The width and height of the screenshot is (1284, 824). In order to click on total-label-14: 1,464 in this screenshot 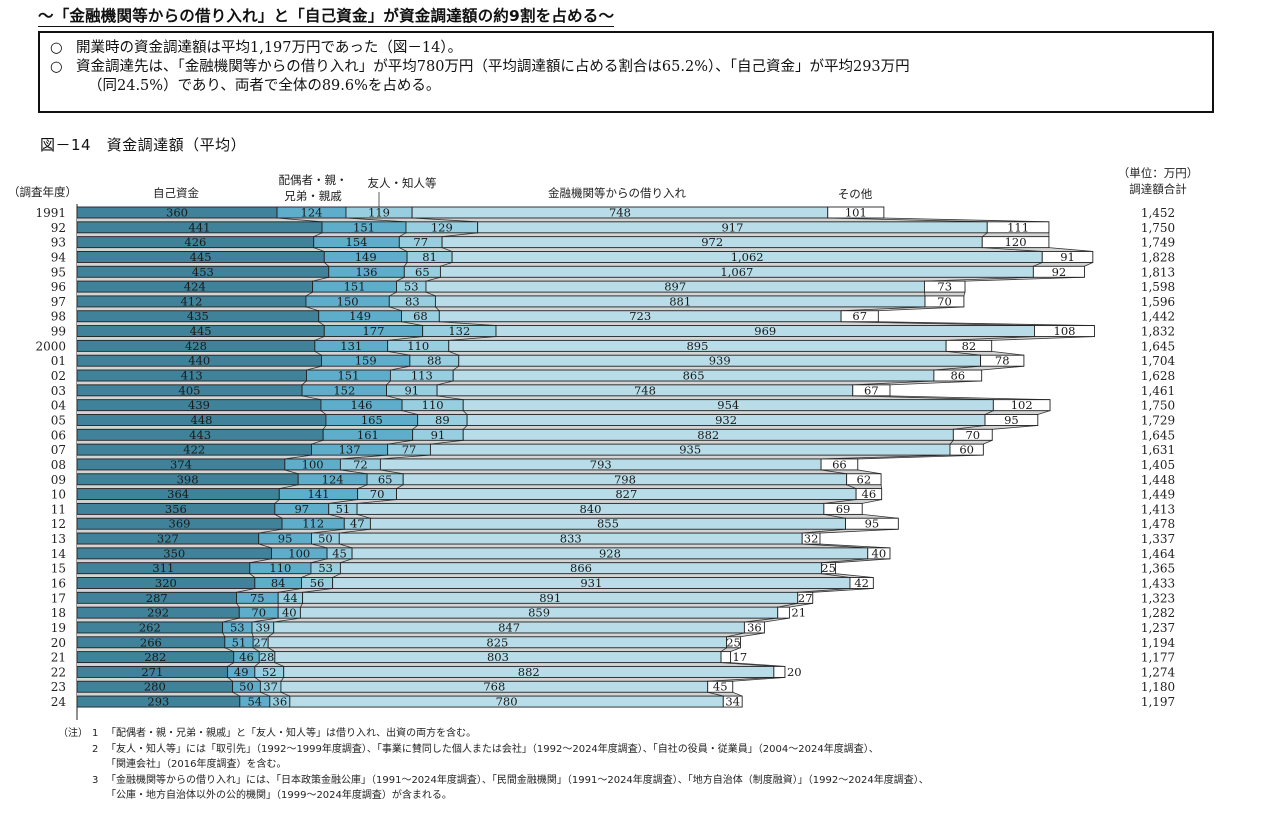, I will do `click(1158, 554)`.